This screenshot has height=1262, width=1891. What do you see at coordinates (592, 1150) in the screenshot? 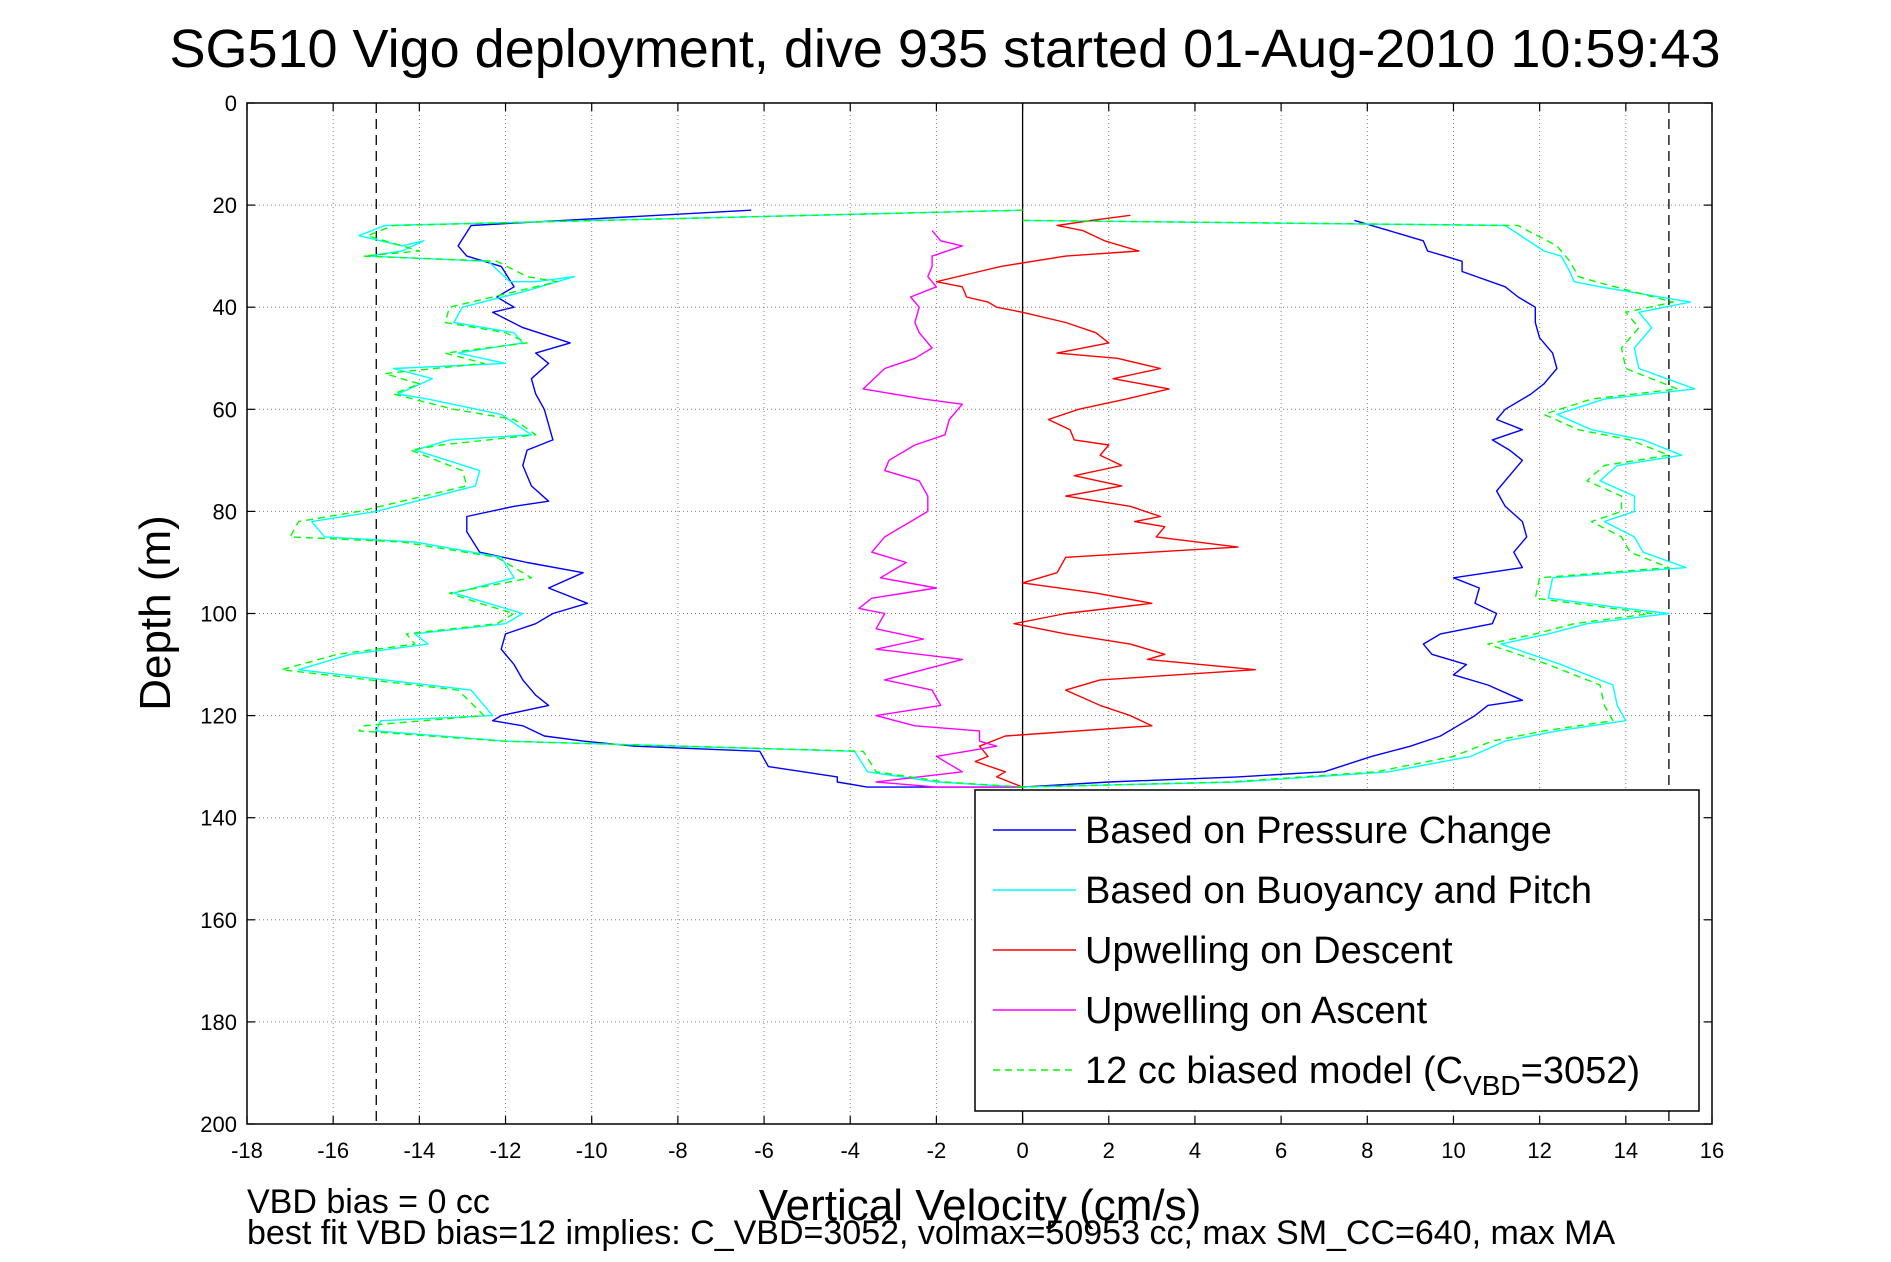
I see `x-tick-label: -10` at bounding box center [592, 1150].